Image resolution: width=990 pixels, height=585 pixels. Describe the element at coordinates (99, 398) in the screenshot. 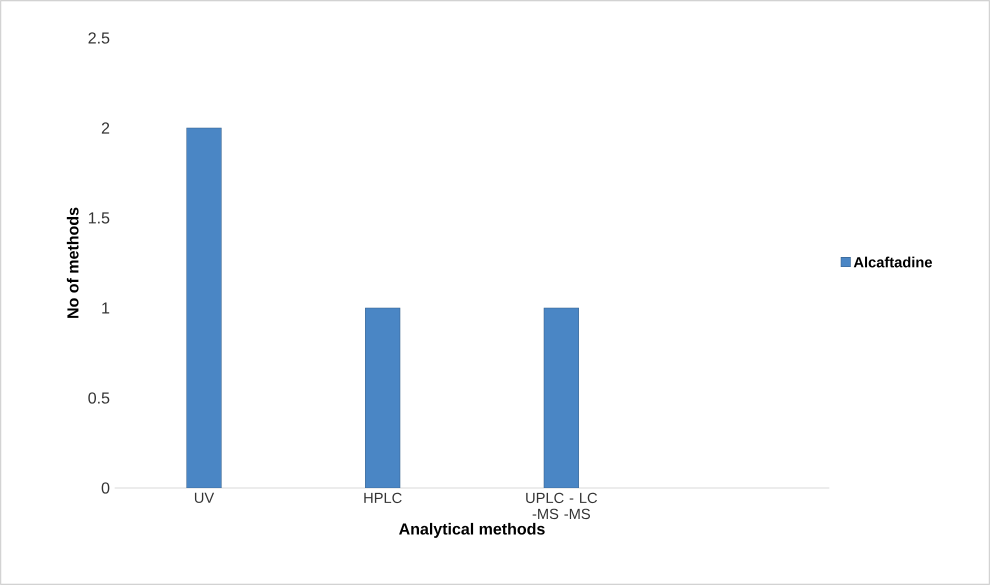

I see `y-tick-label: 0.5` at that location.